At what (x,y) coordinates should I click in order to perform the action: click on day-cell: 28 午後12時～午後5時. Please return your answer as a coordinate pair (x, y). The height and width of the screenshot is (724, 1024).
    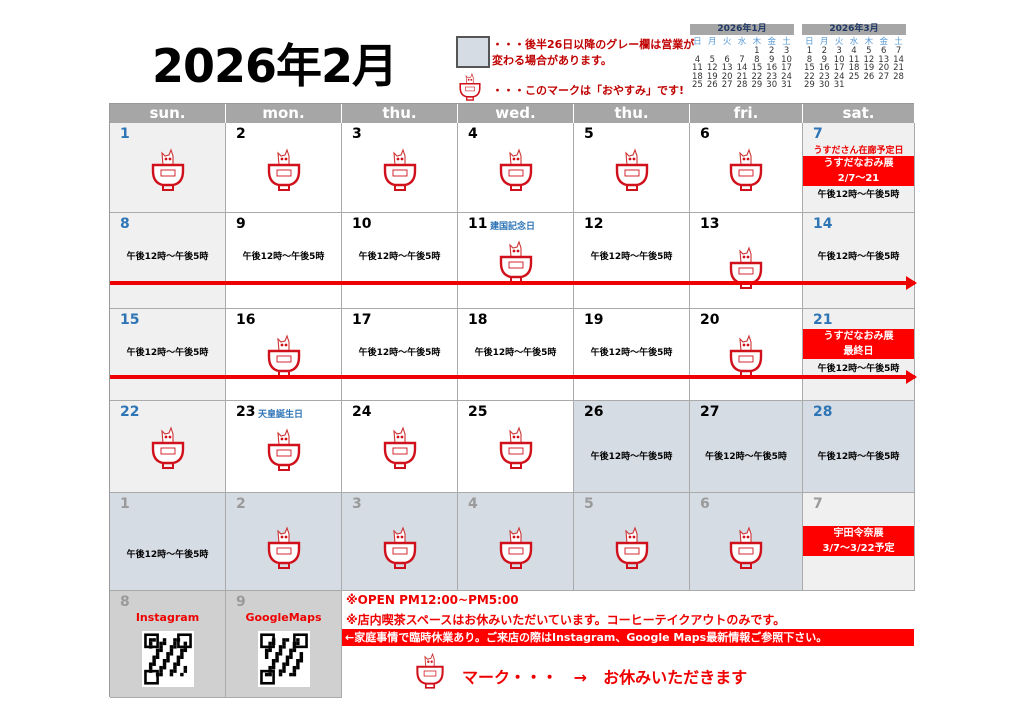
    Looking at the image, I should click on (859, 447).